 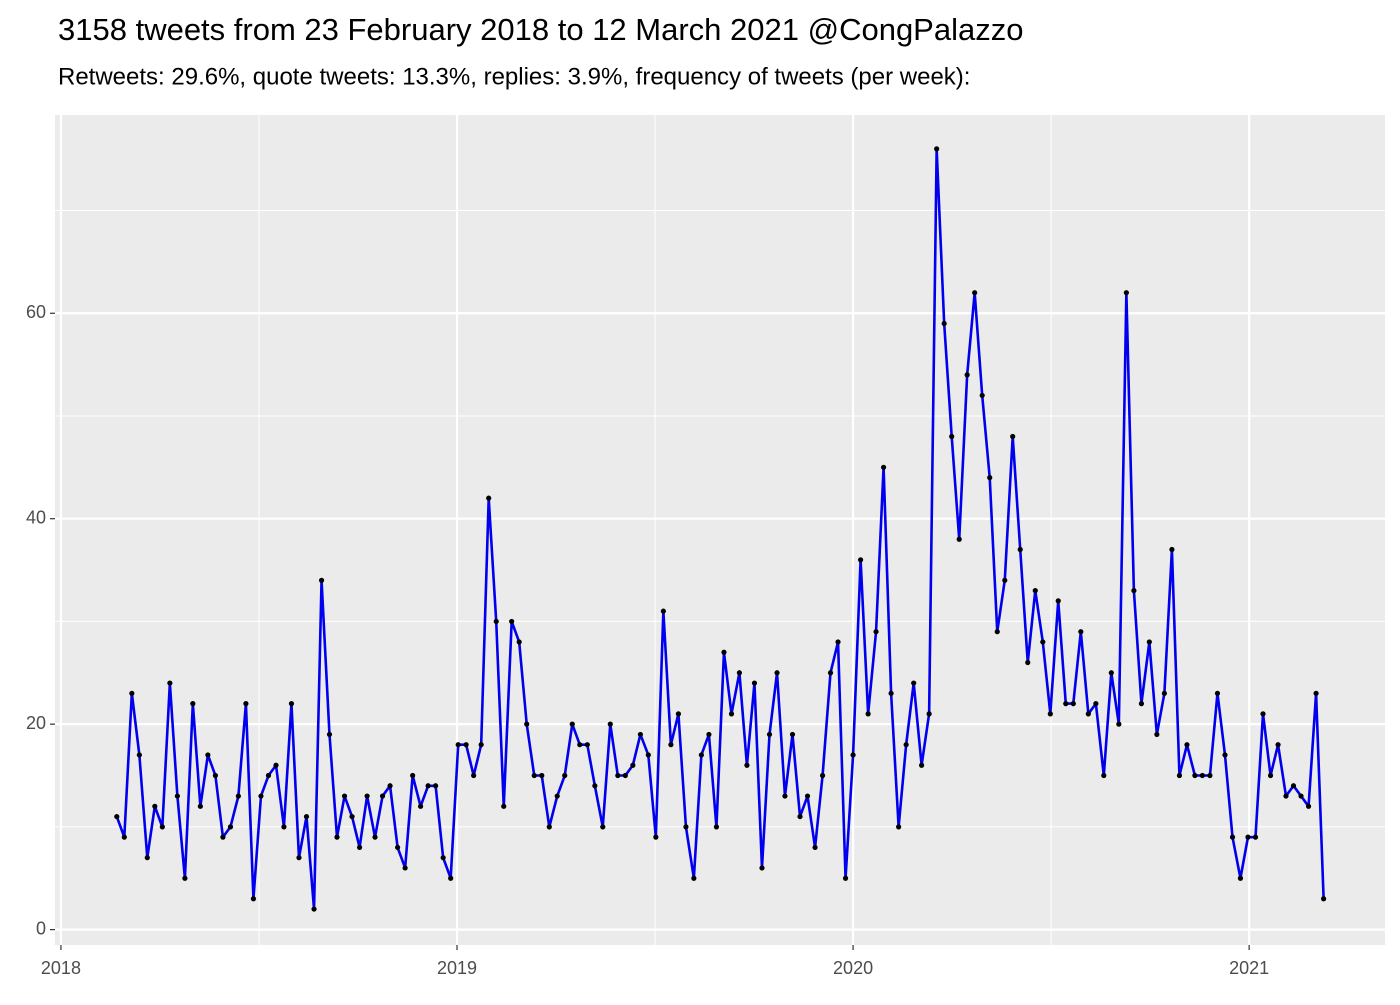 I want to click on x-tick-label: 2021, so click(x=1249, y=968).